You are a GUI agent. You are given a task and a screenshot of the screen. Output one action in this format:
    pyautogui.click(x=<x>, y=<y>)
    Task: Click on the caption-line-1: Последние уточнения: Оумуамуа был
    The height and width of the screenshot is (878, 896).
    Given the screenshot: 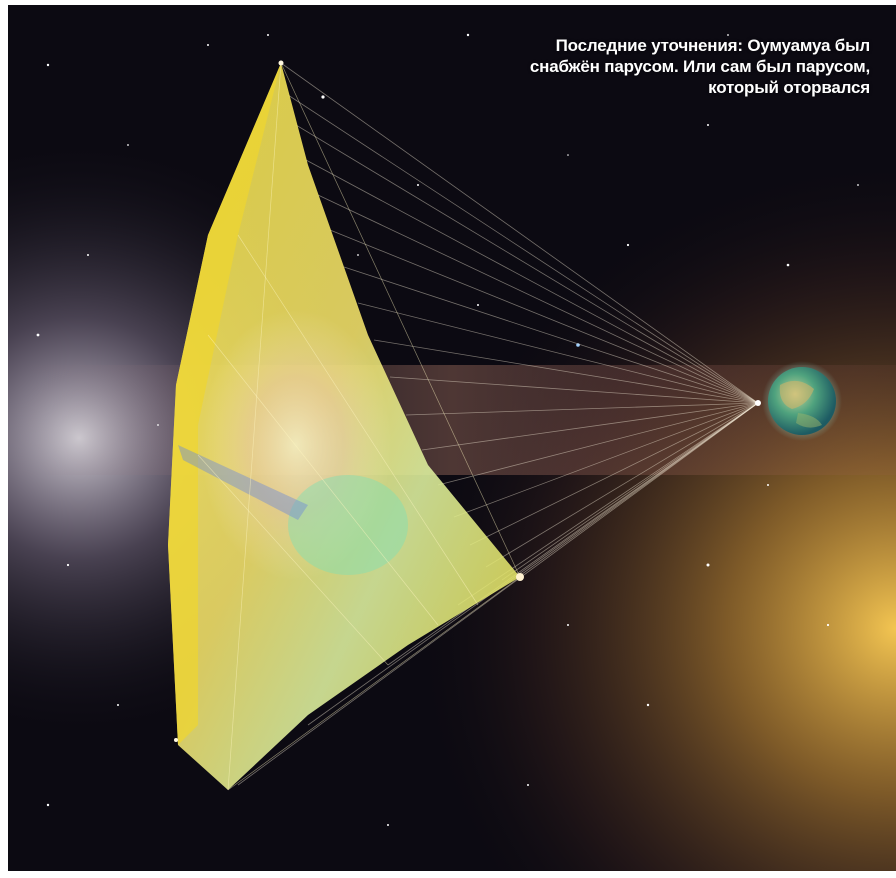 What is the action you would take?
    pyautogui.click(x=713, y=45)
    